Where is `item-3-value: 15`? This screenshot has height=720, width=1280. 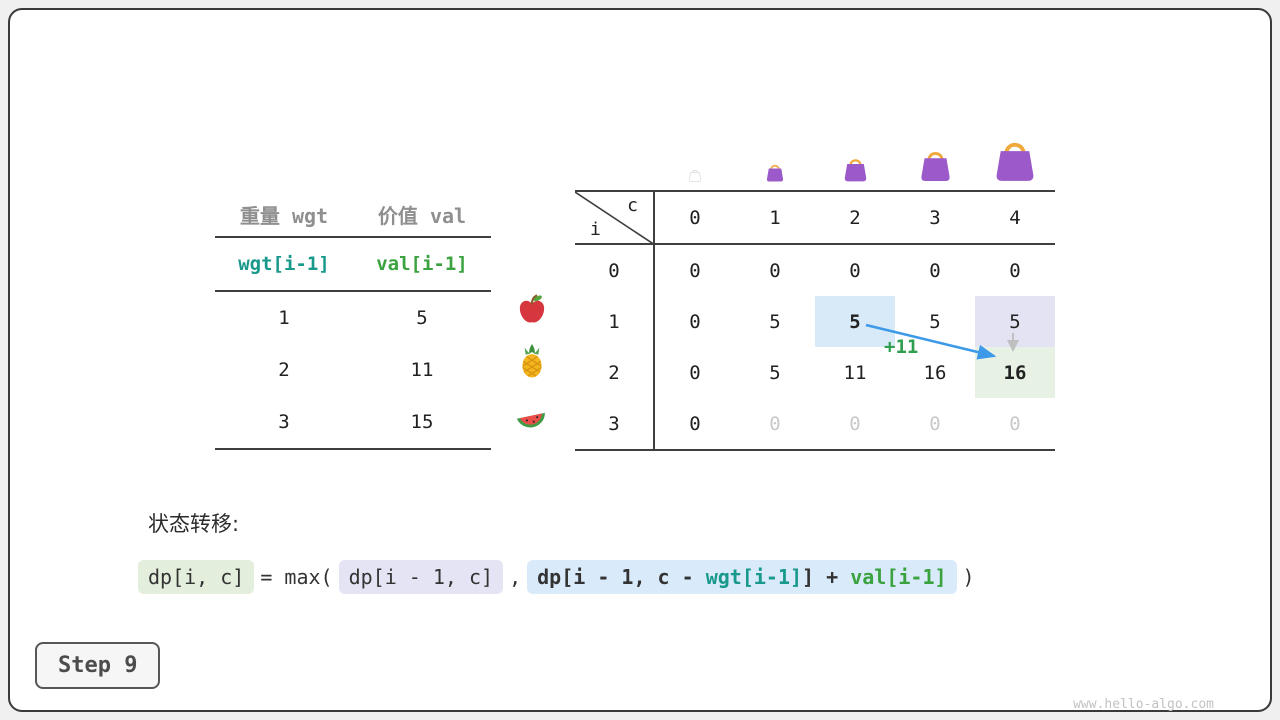 item-3-value: 15 is located at coordinates (422, 422).